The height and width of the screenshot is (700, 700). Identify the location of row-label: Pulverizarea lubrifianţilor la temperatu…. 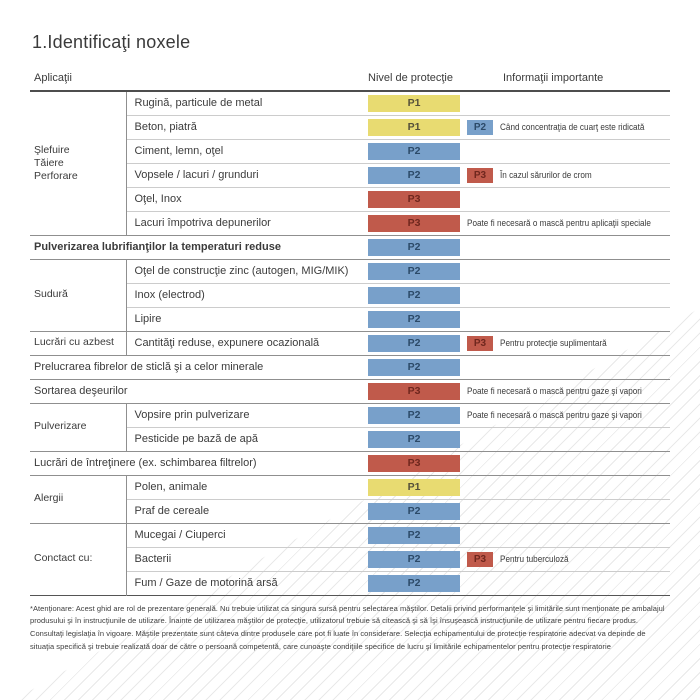
(199, 246).